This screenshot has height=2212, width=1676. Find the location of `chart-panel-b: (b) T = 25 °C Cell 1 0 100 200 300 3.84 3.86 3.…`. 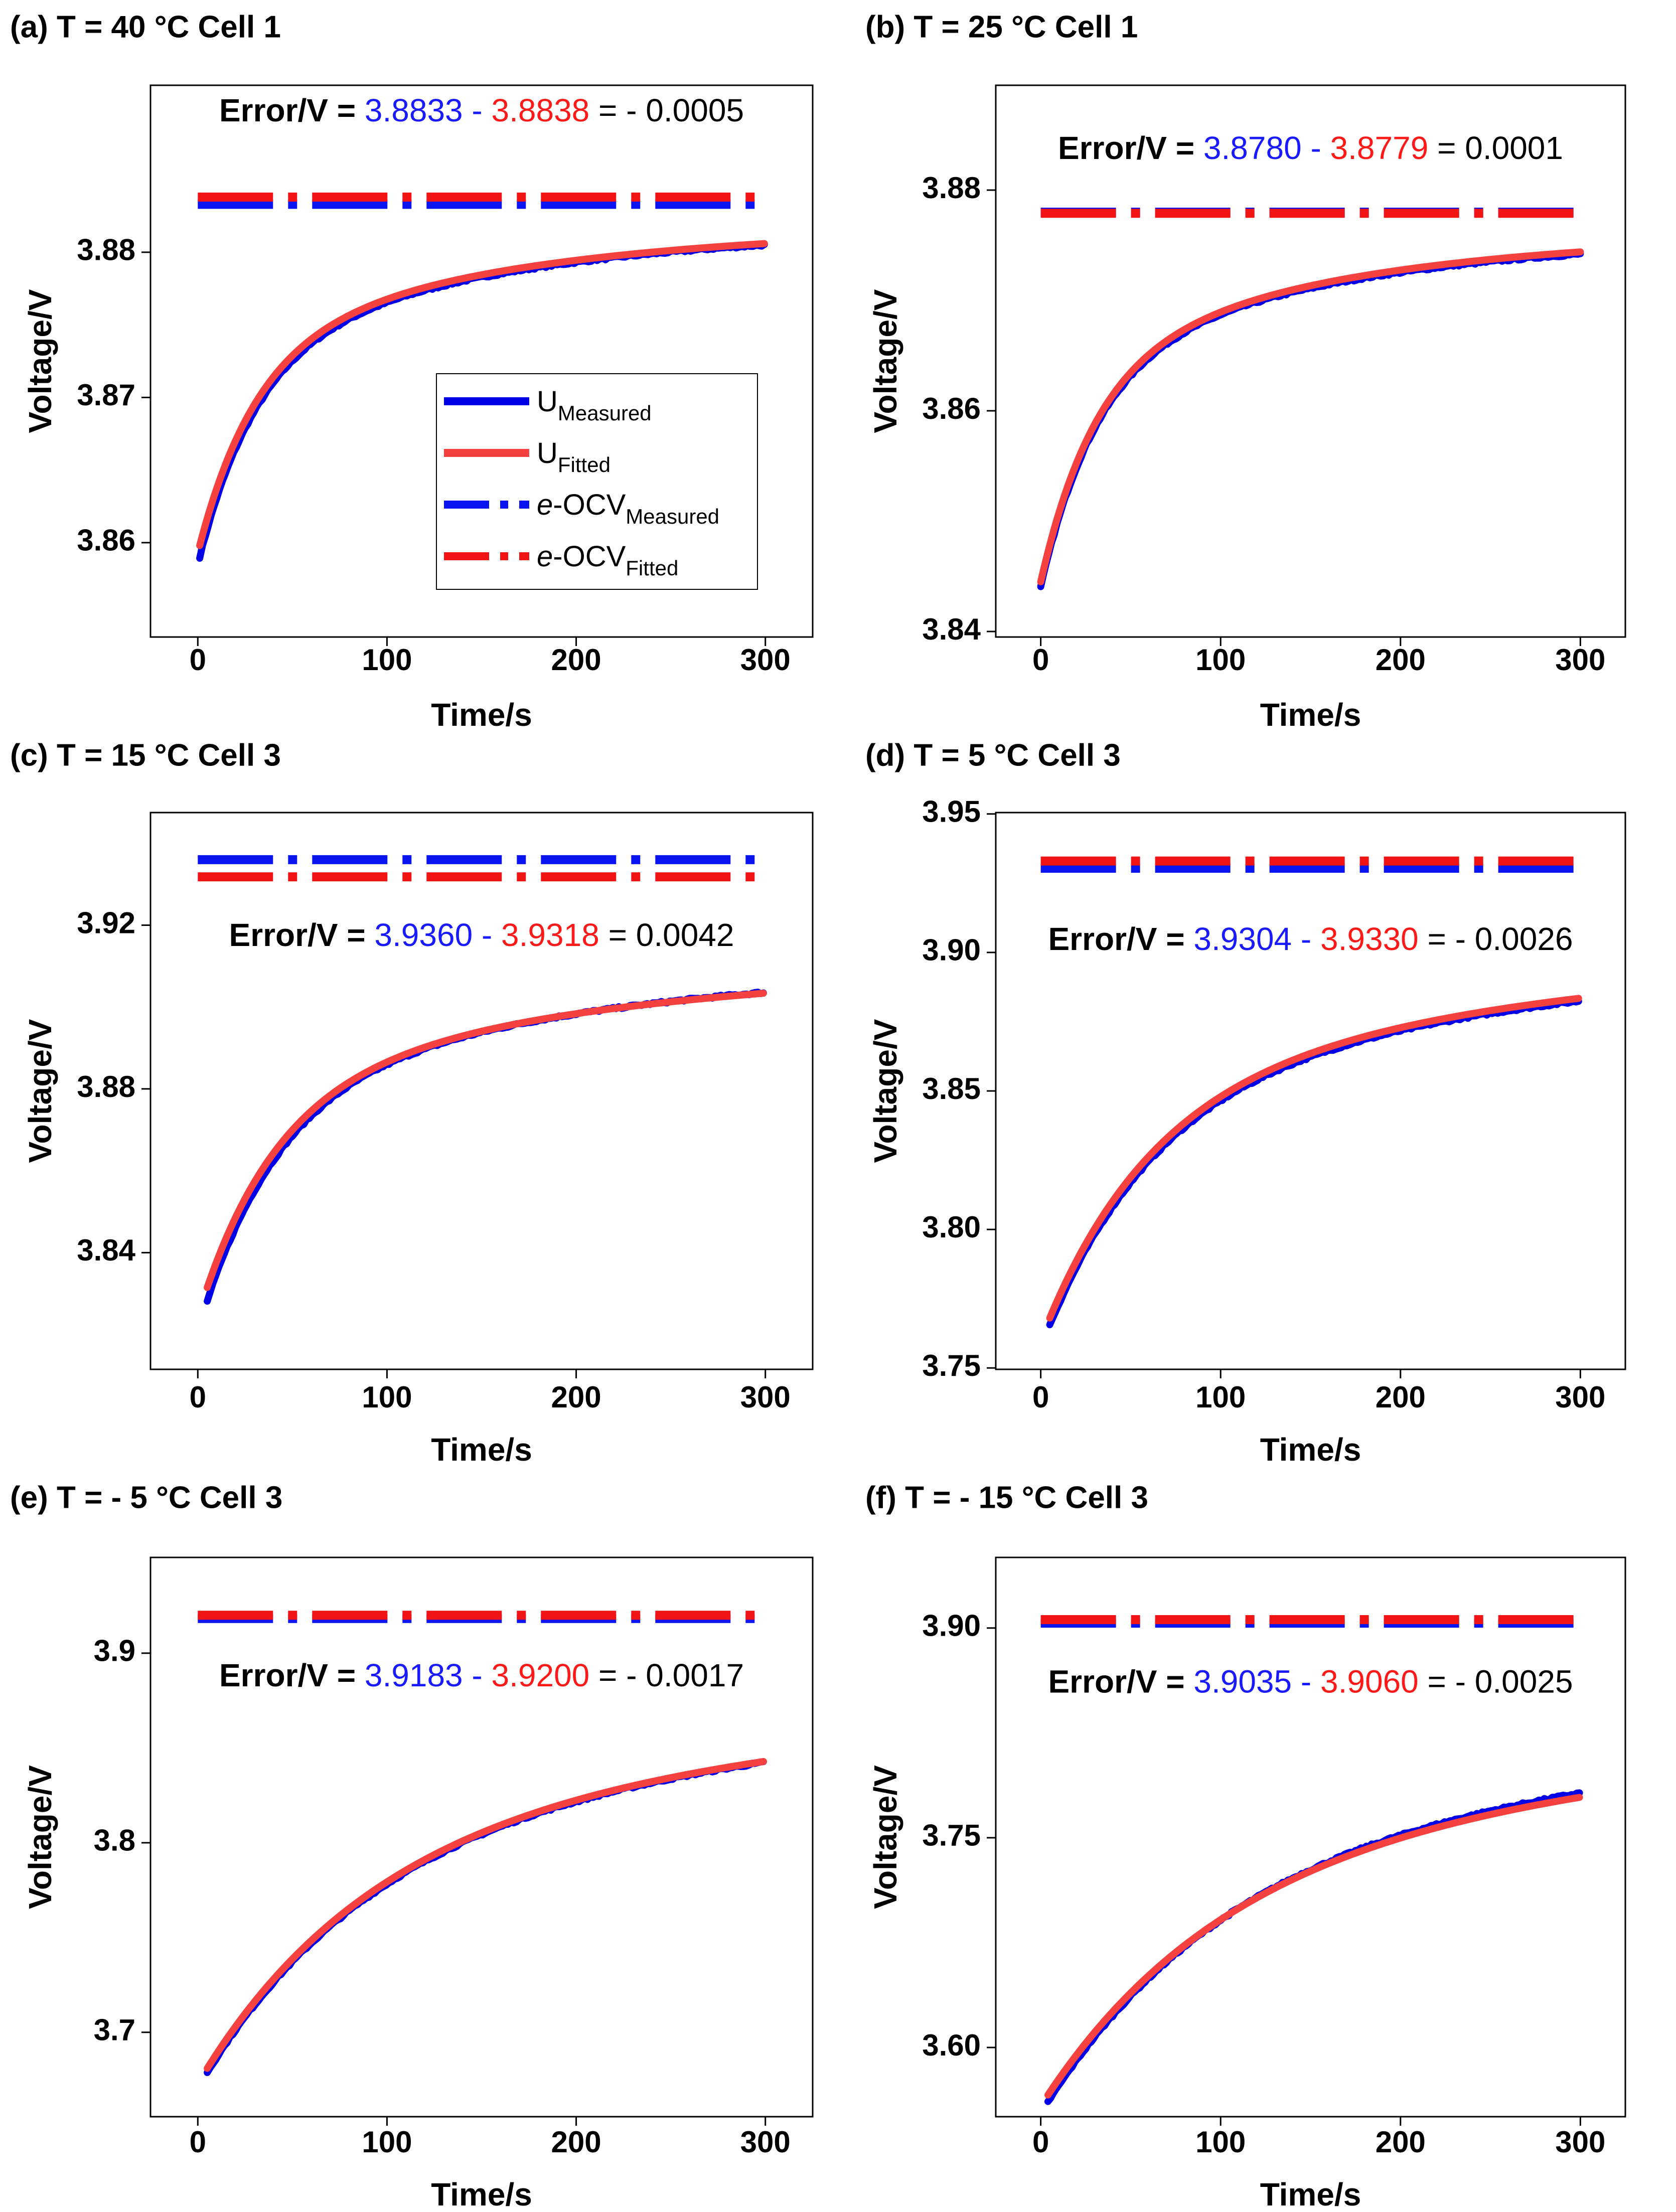

chart-panel-b: (b) T = 25 °C Cell 1 0 100 200 300 3.84 3.86 3.… is located at coordinates (1245, 371).